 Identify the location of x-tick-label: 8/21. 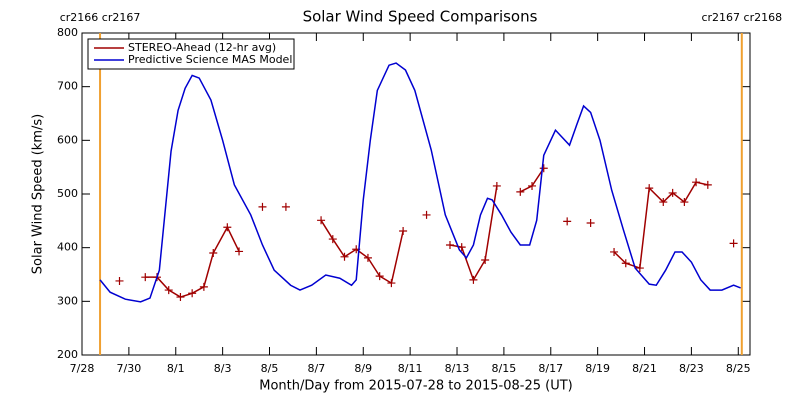
(644, 368).